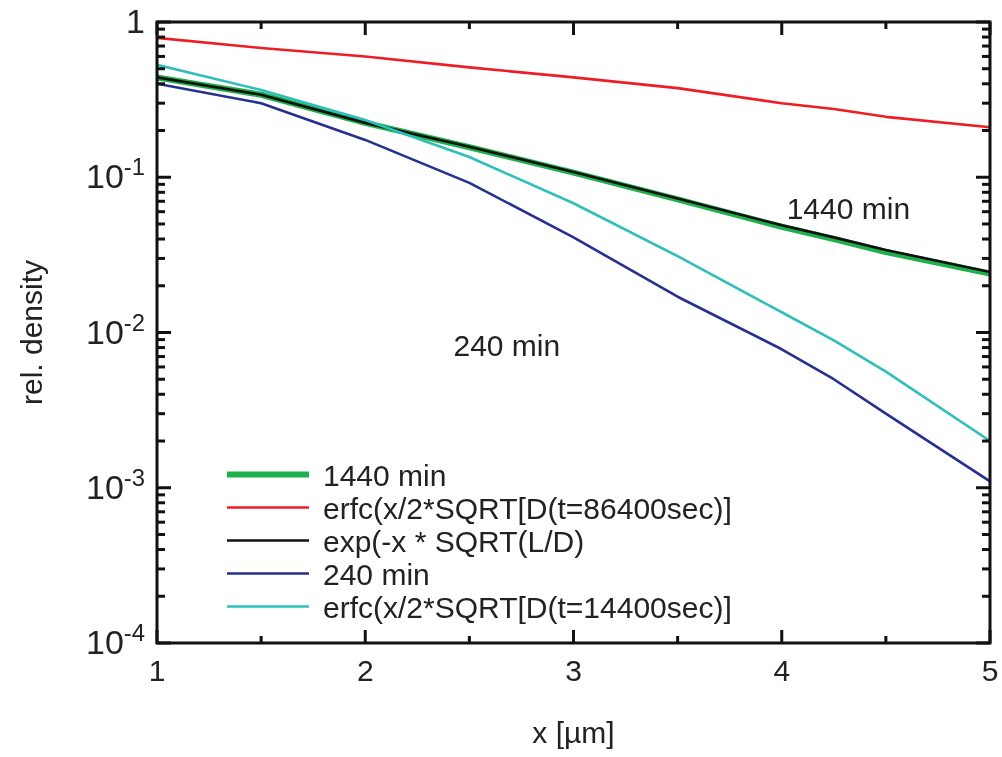  I want to click on legend-label: 240 min, so click(376, 574).